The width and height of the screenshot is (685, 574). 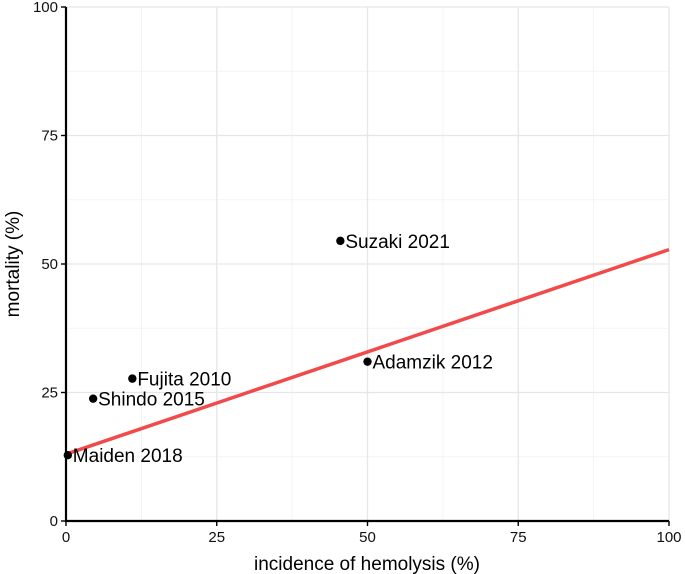 I want to click on y-axis-ticks: 0 25 50 75 100, so click(x=49, y=265).